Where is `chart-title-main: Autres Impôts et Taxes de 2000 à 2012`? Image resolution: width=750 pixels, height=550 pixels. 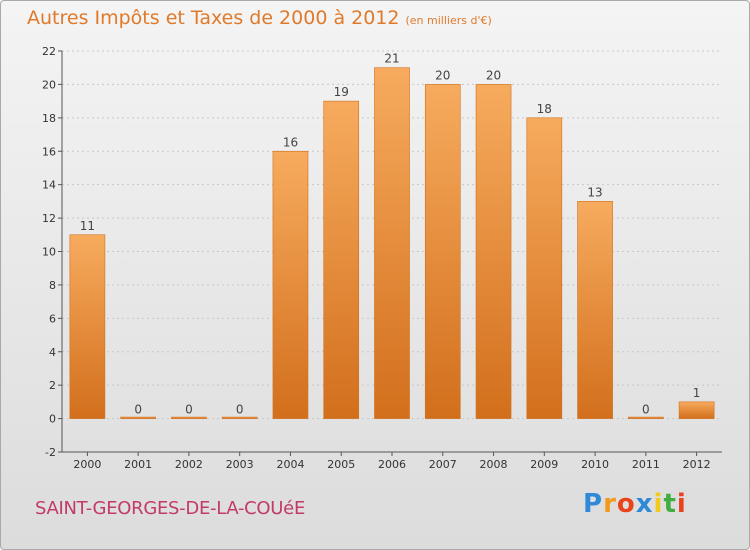
chart-title-main: Autres Impôts et Taxes de 2000 à 2012 is located at coordinates (213, 18).